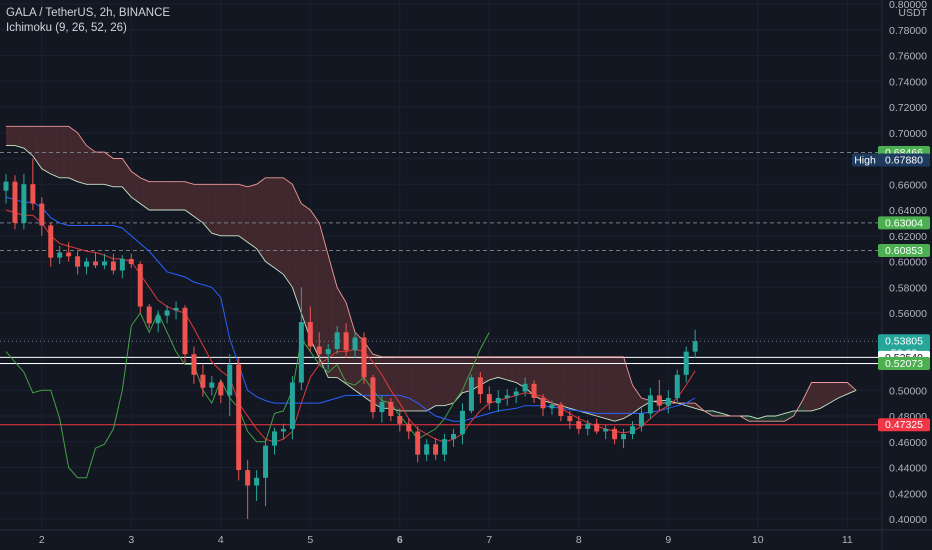 The height and width of the screenshot is (550, 932). I want to click on time-tick-label: 7, so click(489, 540).